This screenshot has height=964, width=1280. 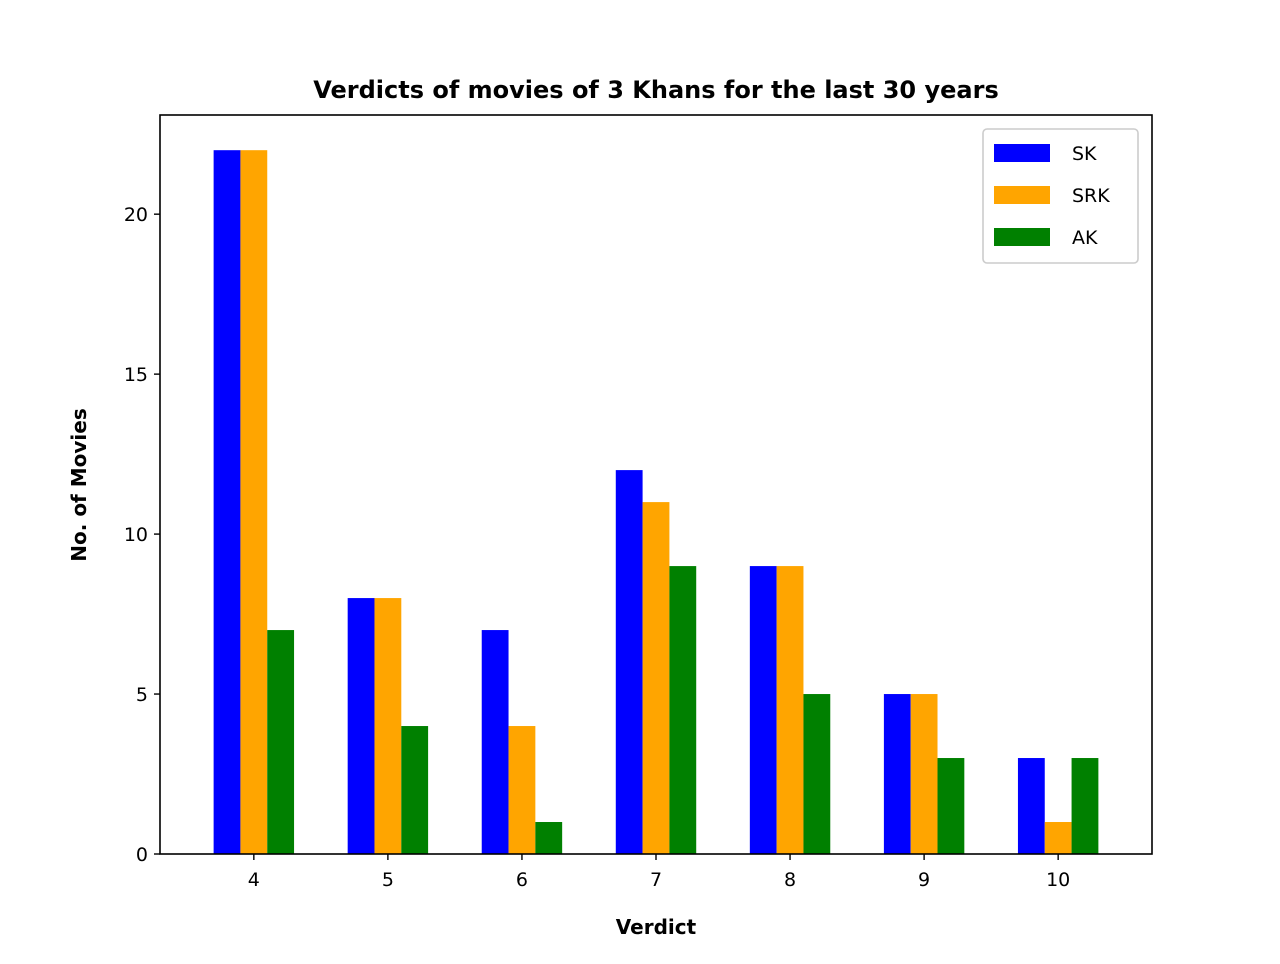 I want to click on x-axis-label: Verdict, so click(x=656, y=927).